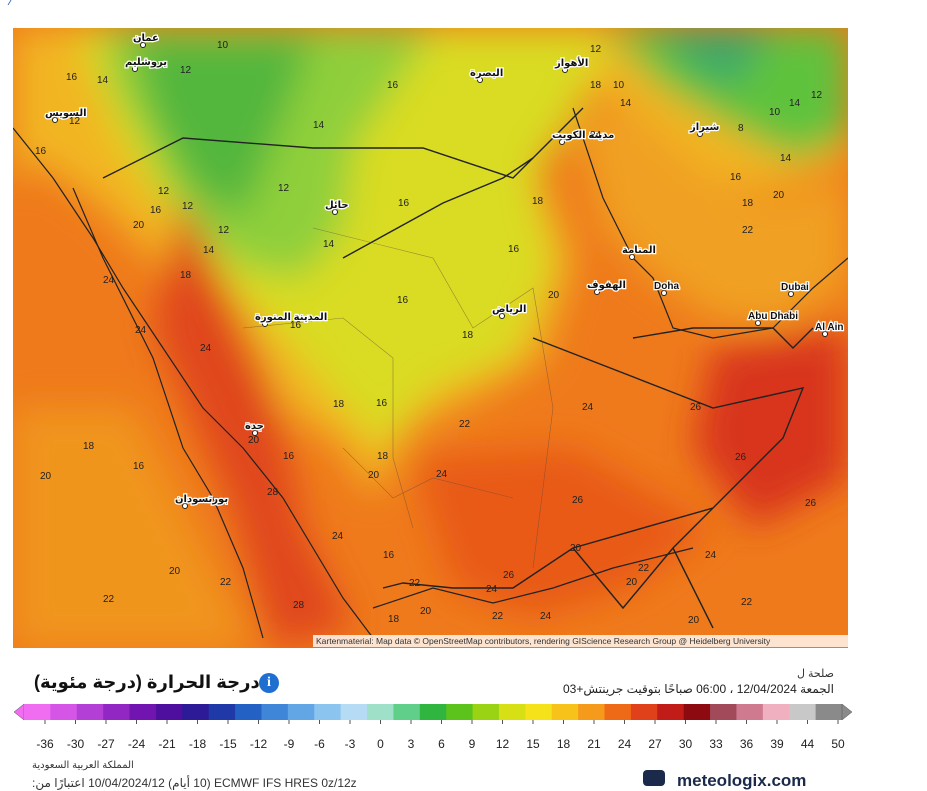 The width and height of the screenshot is (927, 791). I want to click on scale-label: -30, so click(76, 744).